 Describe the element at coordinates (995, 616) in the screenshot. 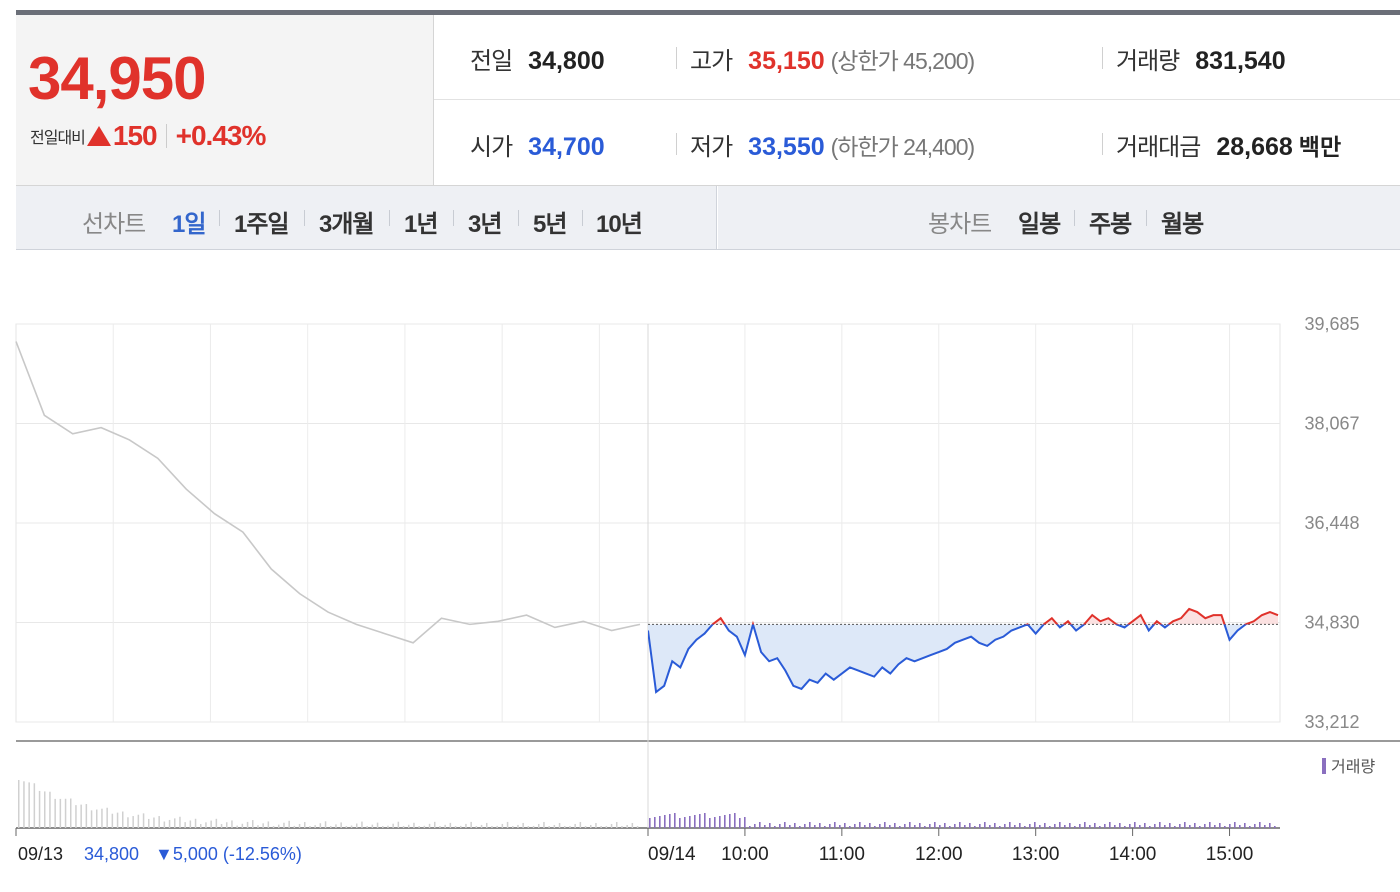

I see `above-reference-fill` at that location.